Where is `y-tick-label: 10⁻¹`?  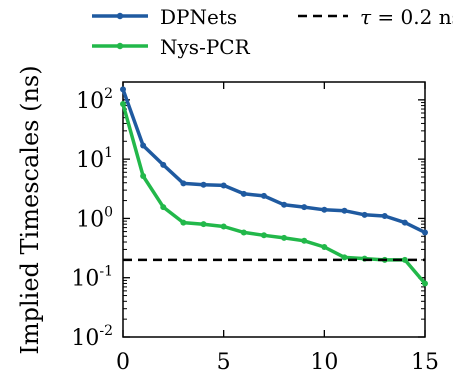
y-tick-label: 10⁻¹ is located at coordinates (92, 278).